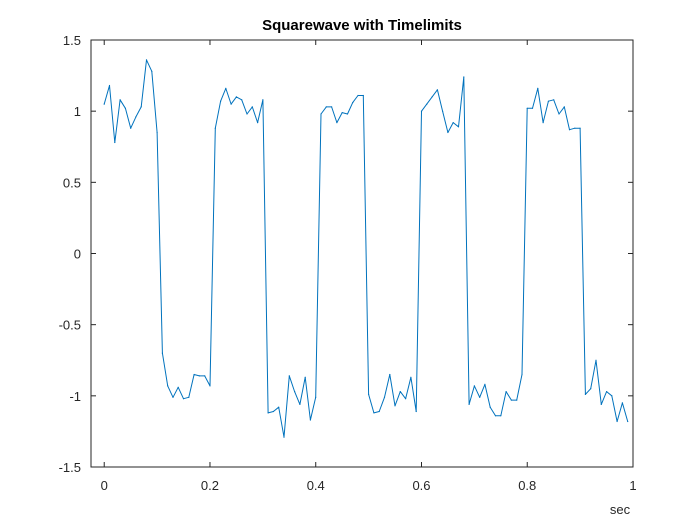  What do you see at coordinates (72, 182) in the screenshot?
I see `y-tick-label: 0.5` at bounding box center [72, 182].